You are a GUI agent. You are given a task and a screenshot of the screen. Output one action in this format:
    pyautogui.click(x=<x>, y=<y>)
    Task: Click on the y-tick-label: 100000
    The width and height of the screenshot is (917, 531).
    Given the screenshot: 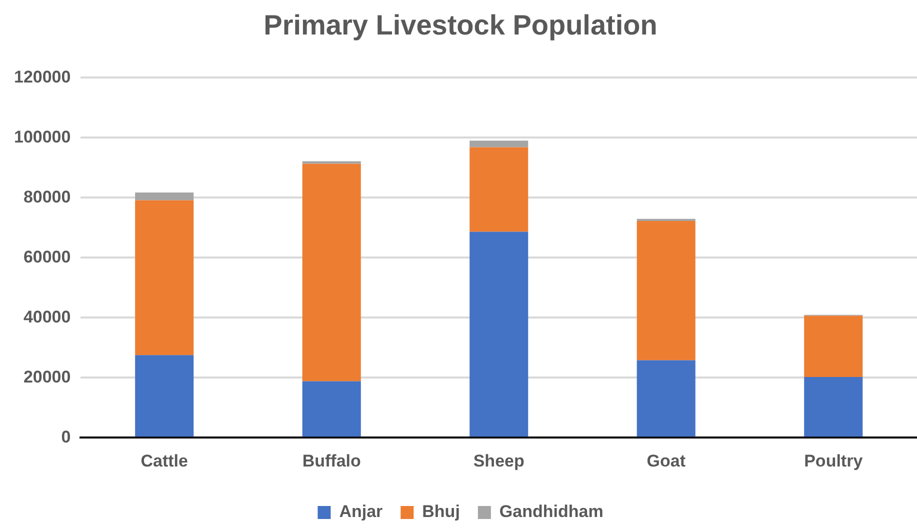 What is the action you would take?
    pyautogui.click(x=42, y=136)
    